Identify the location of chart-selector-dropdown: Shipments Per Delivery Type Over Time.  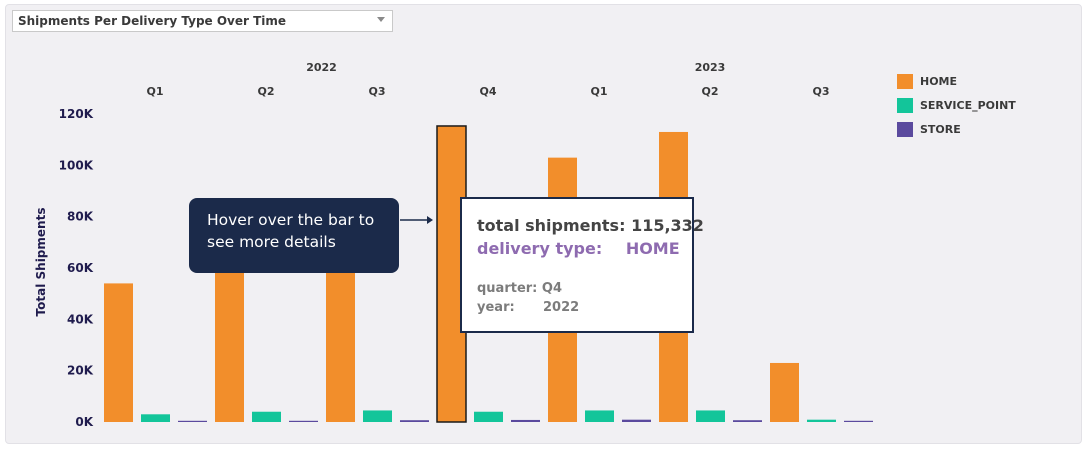
(202, 21).